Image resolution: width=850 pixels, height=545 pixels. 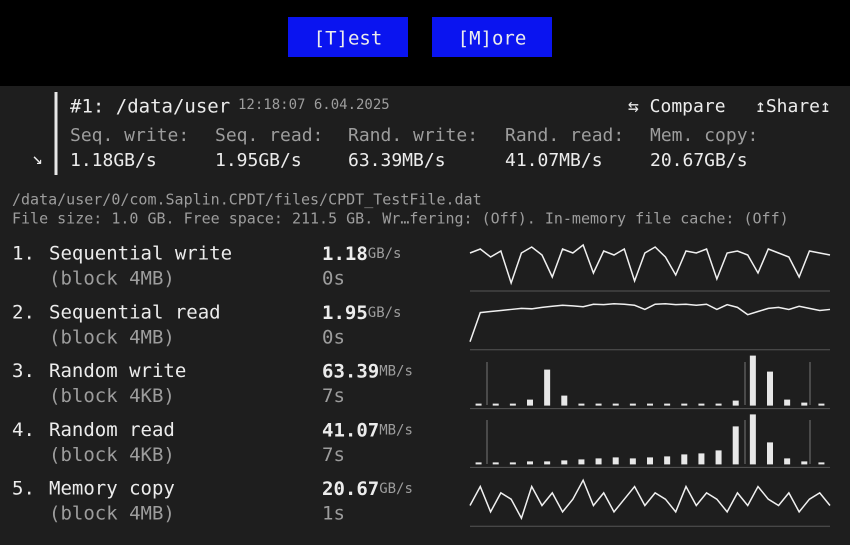 I want to click on chart-markers, so click(x=648, y=413).